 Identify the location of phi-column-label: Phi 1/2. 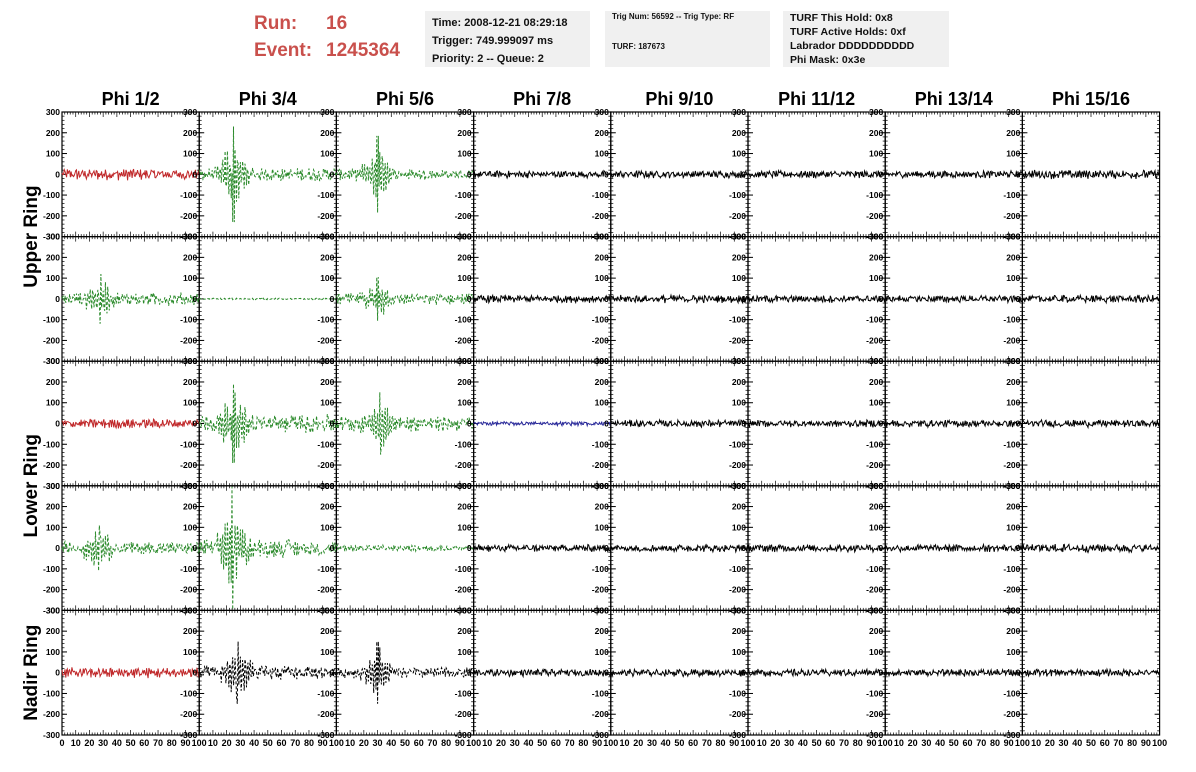
(131, 99).